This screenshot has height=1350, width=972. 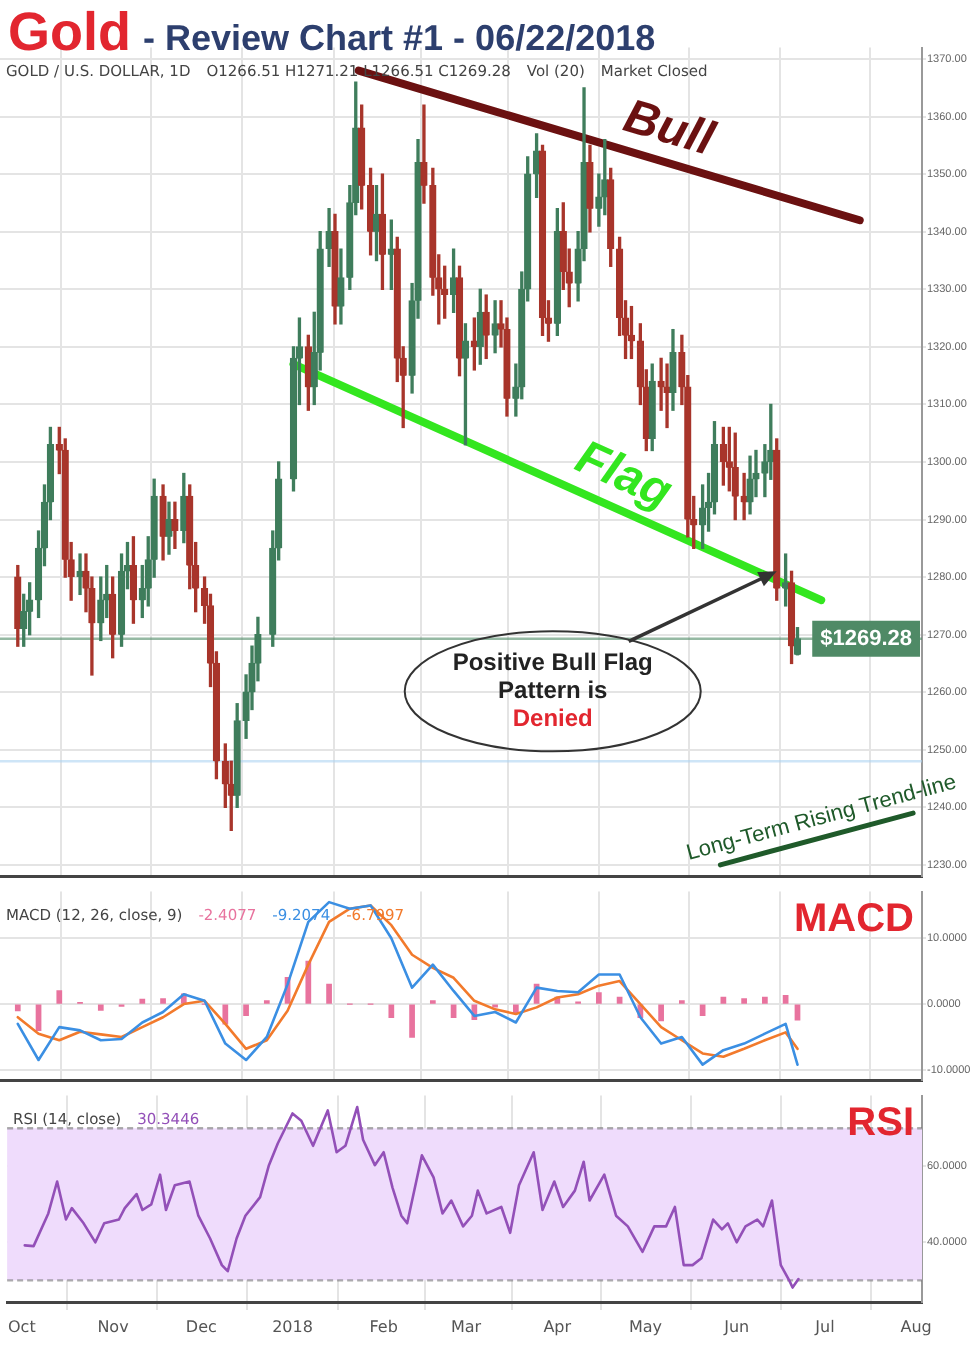 I want to click on x-tick-label: May, so click(x=645, y=1326).